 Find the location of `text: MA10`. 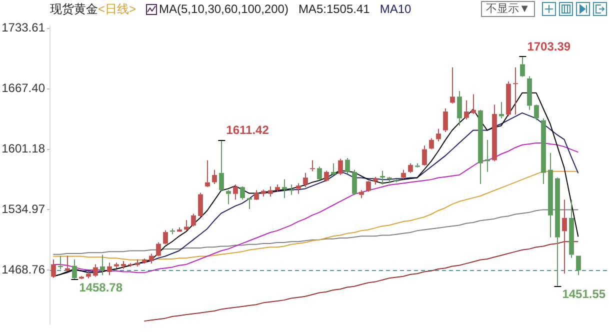

text: MA10 is located at coordinates (396, 9).